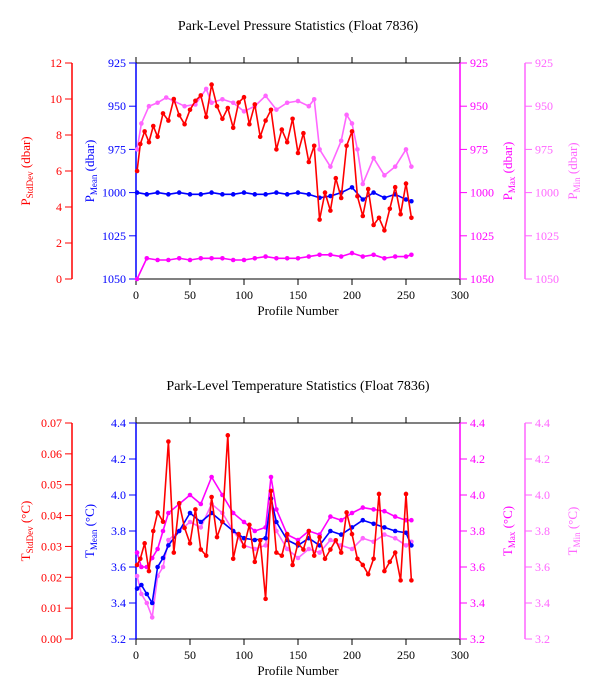 This screenshot has width=603, height=696. I want to click on max-tick-label: 3.6, so click(477, 567).